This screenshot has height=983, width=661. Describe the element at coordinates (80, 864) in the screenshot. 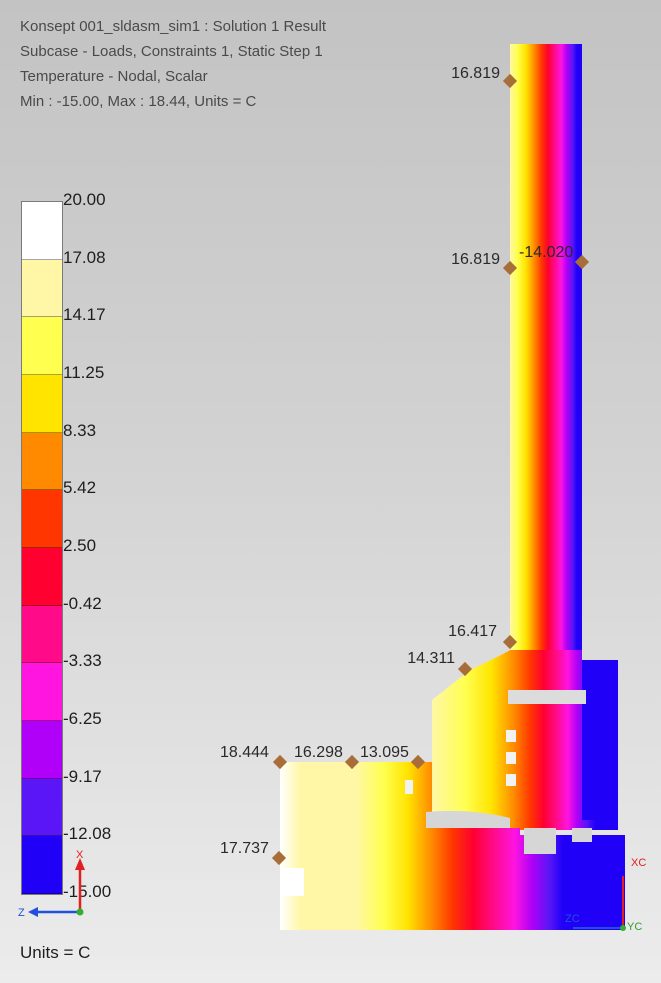

I see `triad-x-arrow-icon` at that location.